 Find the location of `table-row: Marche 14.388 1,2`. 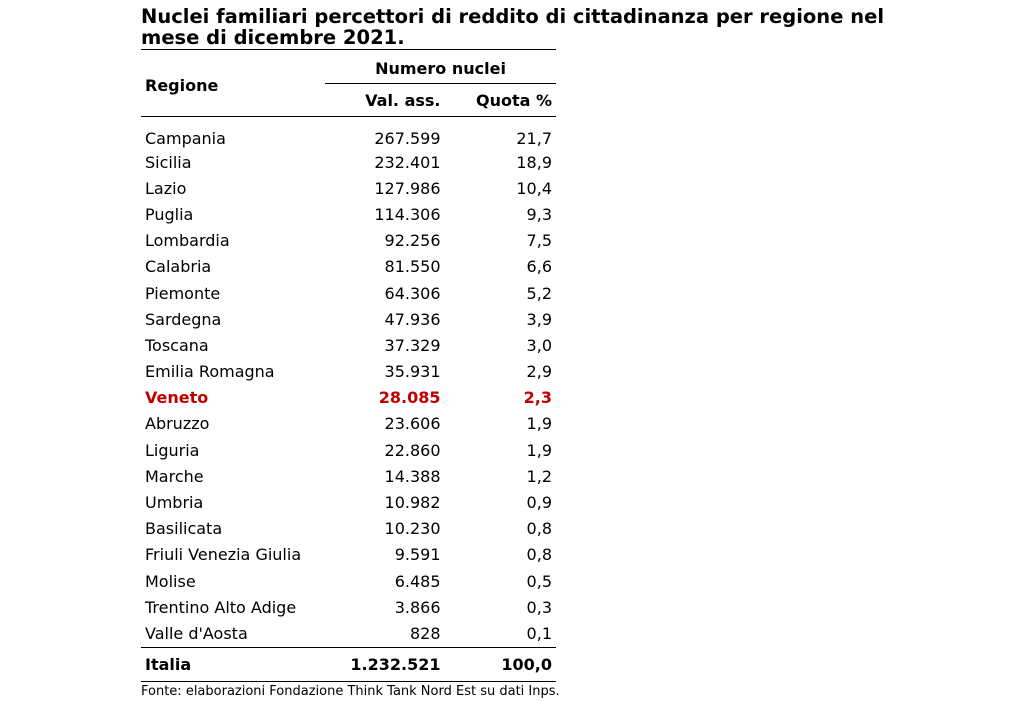

table-row: Marche 14.388 1,2 is located at coordinates (348, 476).